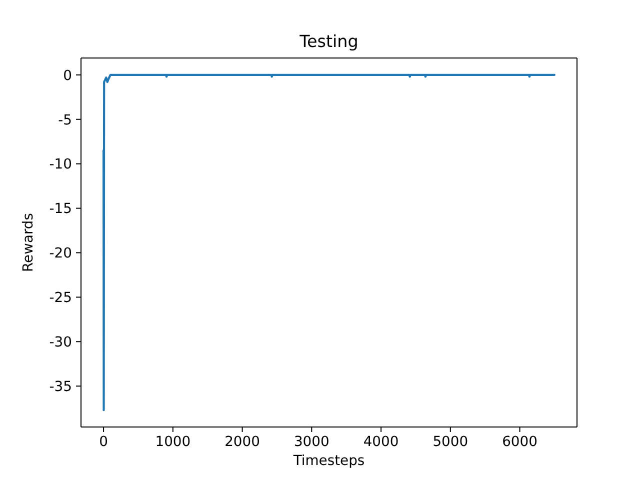  What do you see at coordinates (450, 442) in the screenshot?
I see `x-tick-label: 5000` at bounding box center [450, 442].